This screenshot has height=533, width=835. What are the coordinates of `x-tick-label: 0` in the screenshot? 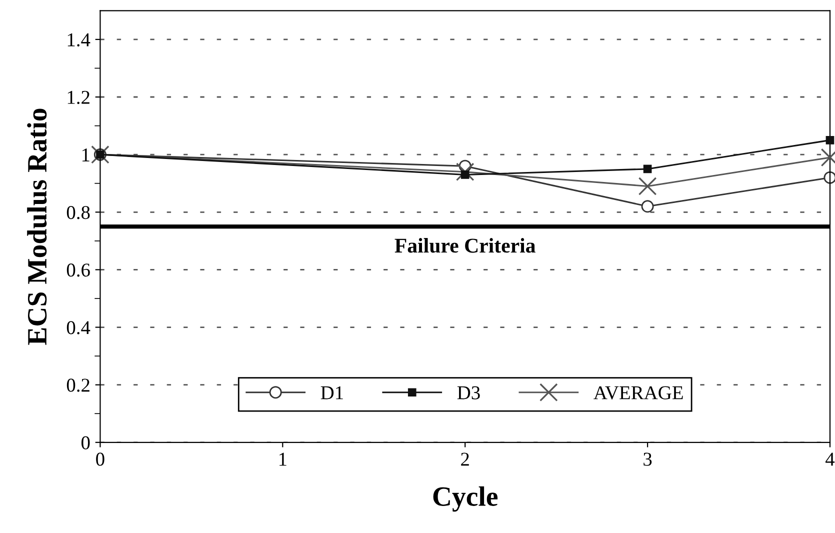 It's located at (100, 459).